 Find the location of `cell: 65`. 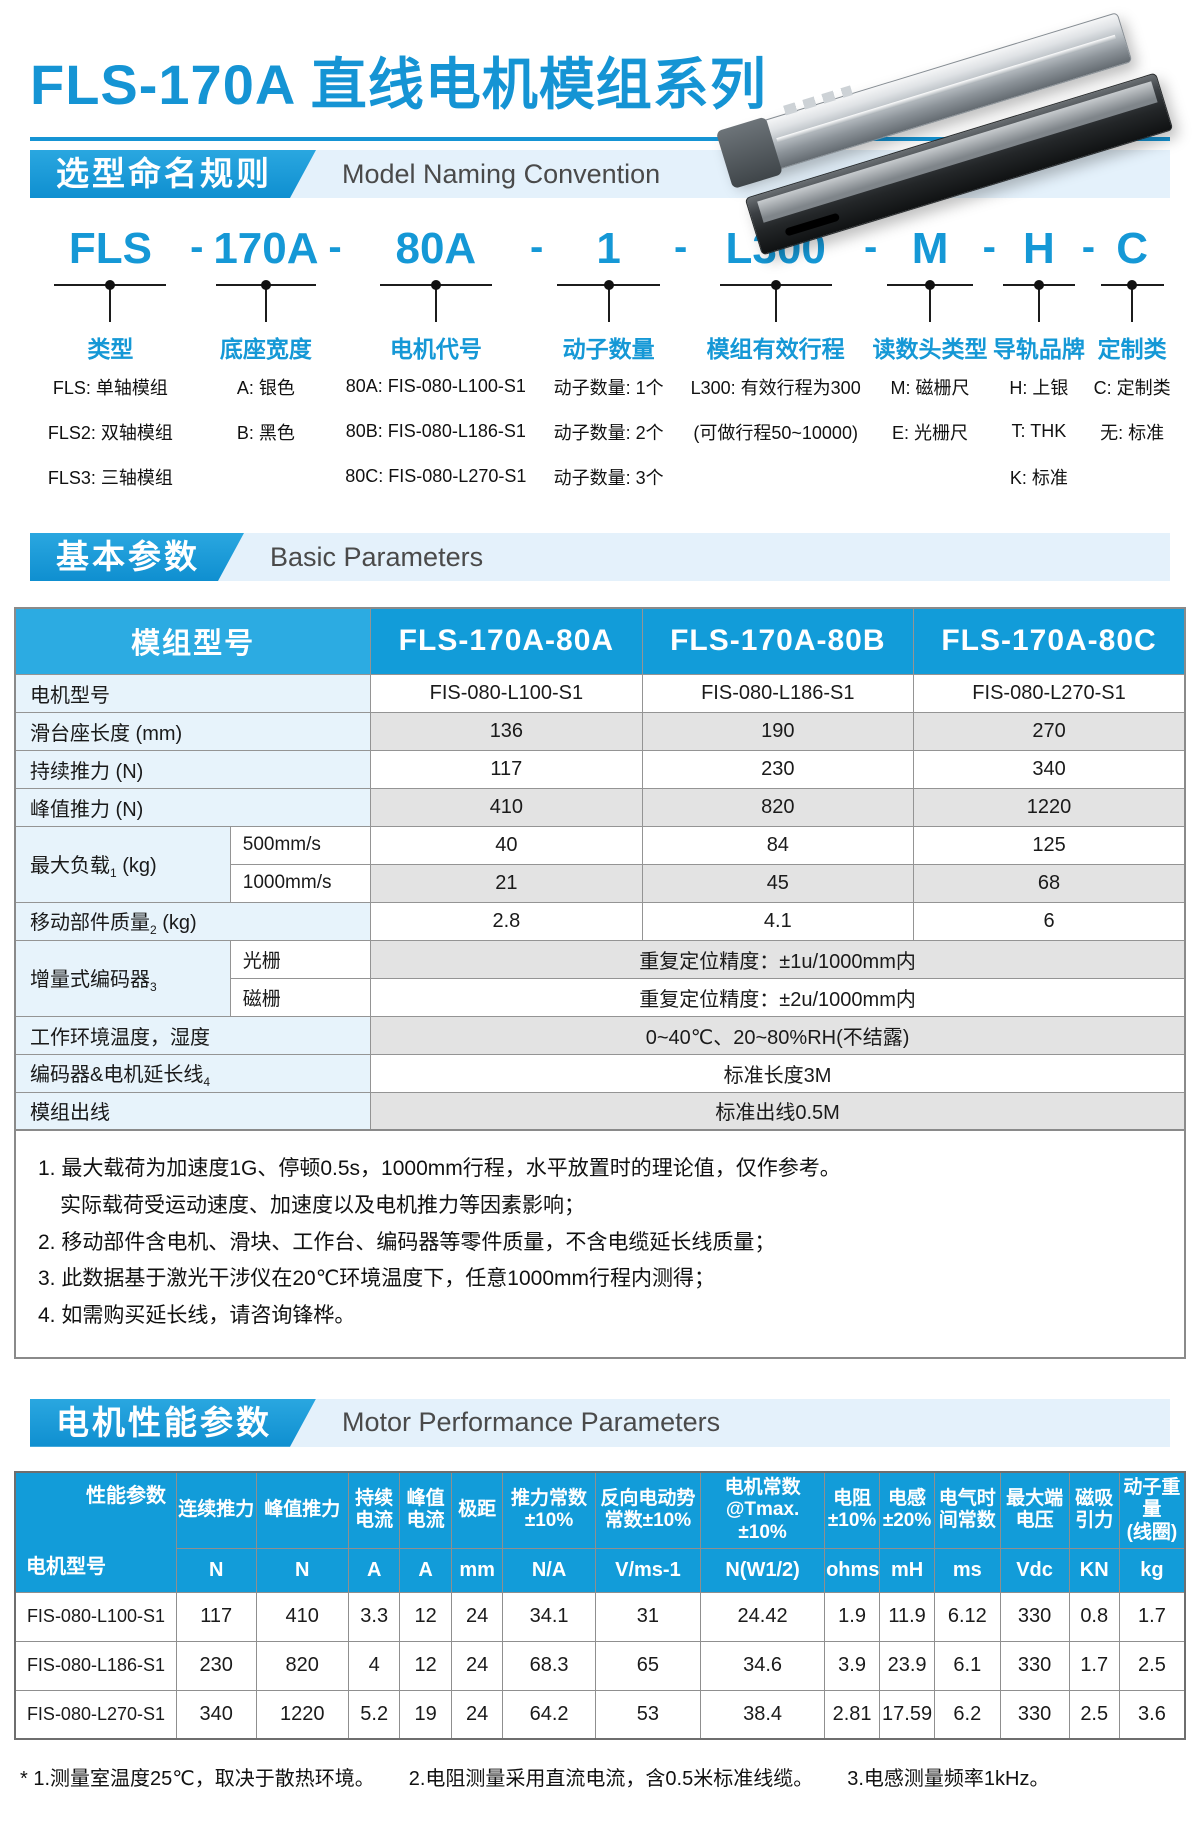

cell: 65 is located at coordinates (648, 1665).